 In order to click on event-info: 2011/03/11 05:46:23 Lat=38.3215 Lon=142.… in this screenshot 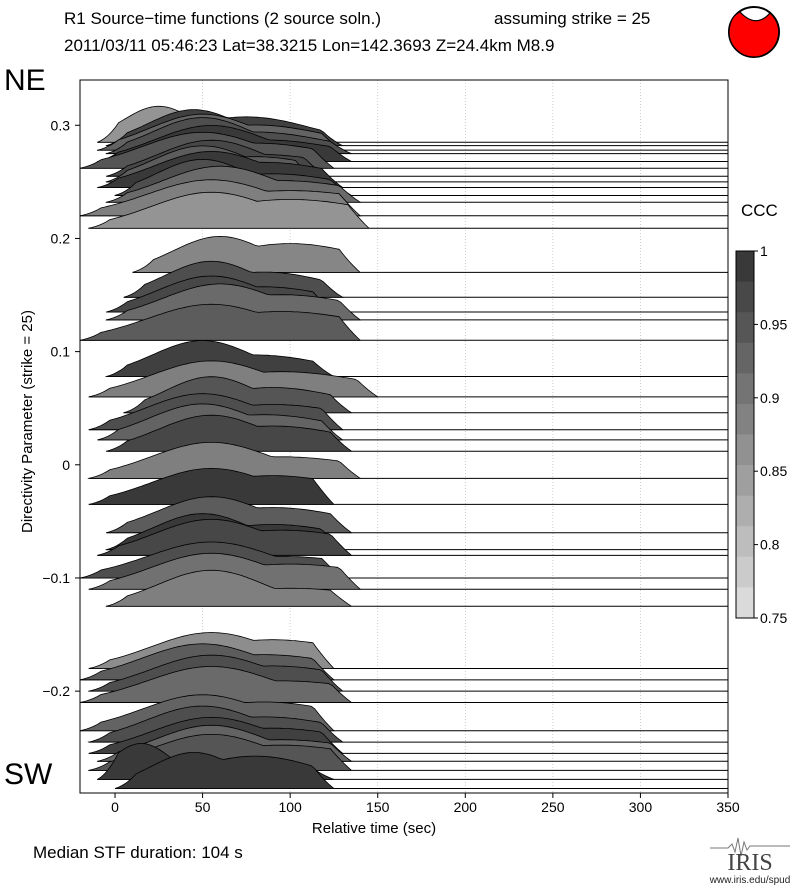, I will do `click(309, 45)`.